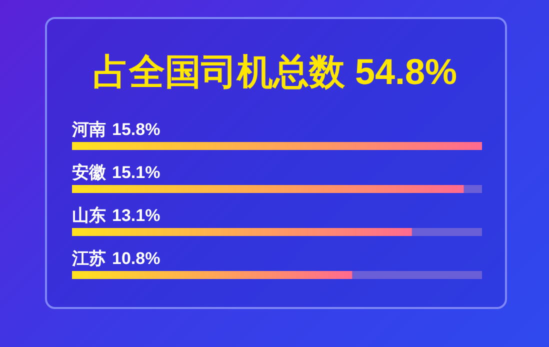  What do you see at coordinates (136, 258) in the screenshot?
I see `data-label: 10.8%` at bounding box center [136, 258].